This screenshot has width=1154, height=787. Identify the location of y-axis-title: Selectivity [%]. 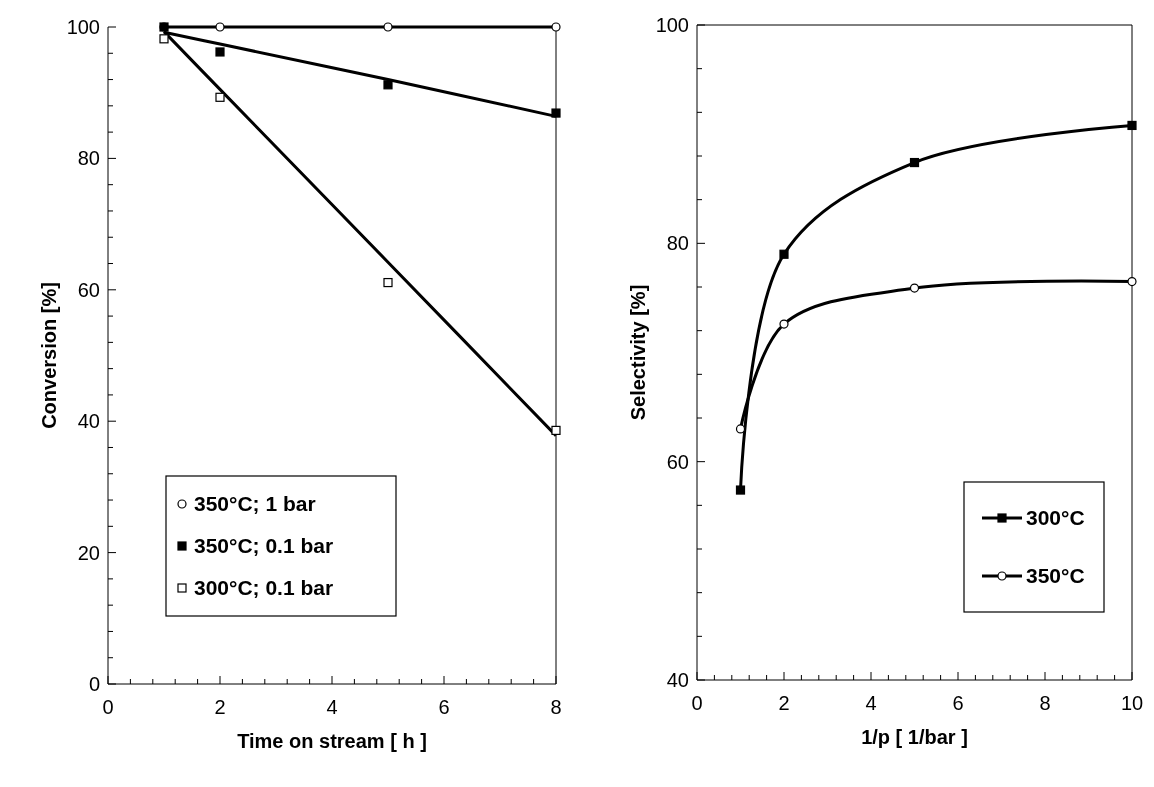
(638, 352).